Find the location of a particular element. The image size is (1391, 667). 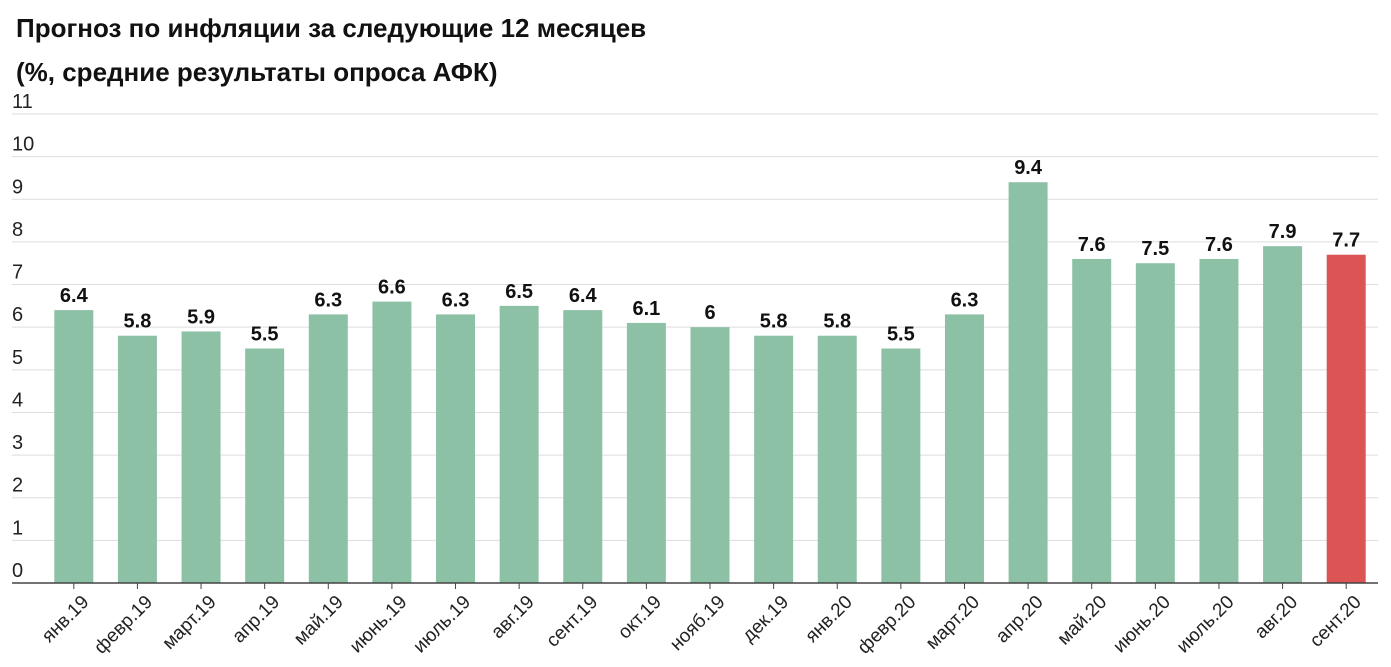

data-label: 7.5 is located at coordinates (1155, 249).